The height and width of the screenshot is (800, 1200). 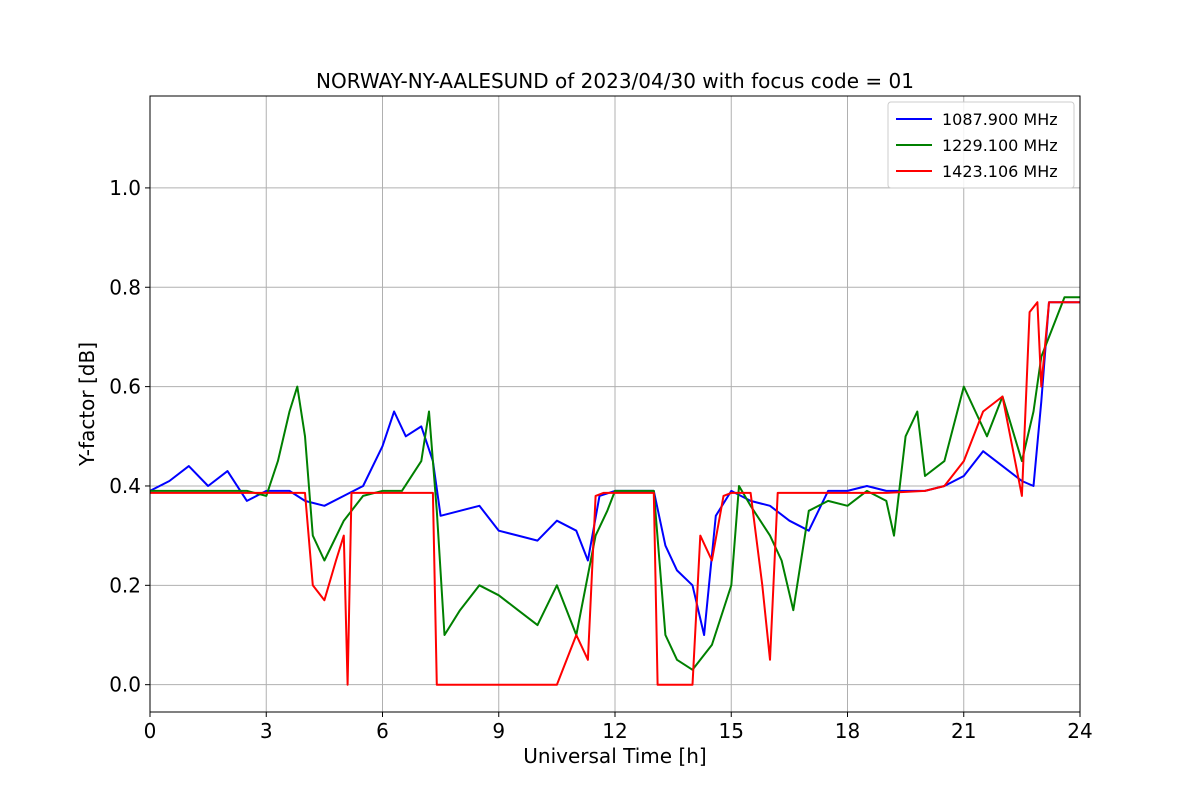 What do you see at coordinates (125, 188) in the screenshot?
I see `y-tick-label: 1.0` at bounding box center [125, 188].